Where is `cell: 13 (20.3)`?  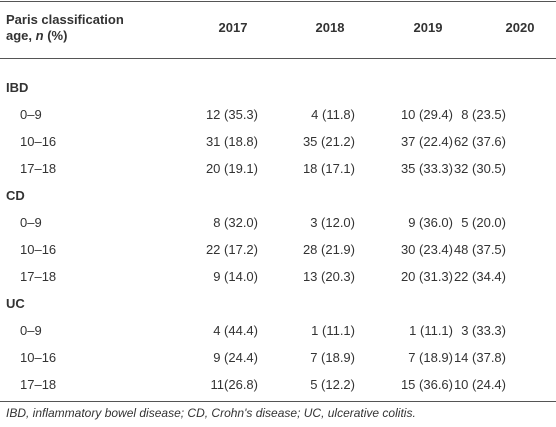 cell: 13 (20.3) is located at coordinates (328, 276).